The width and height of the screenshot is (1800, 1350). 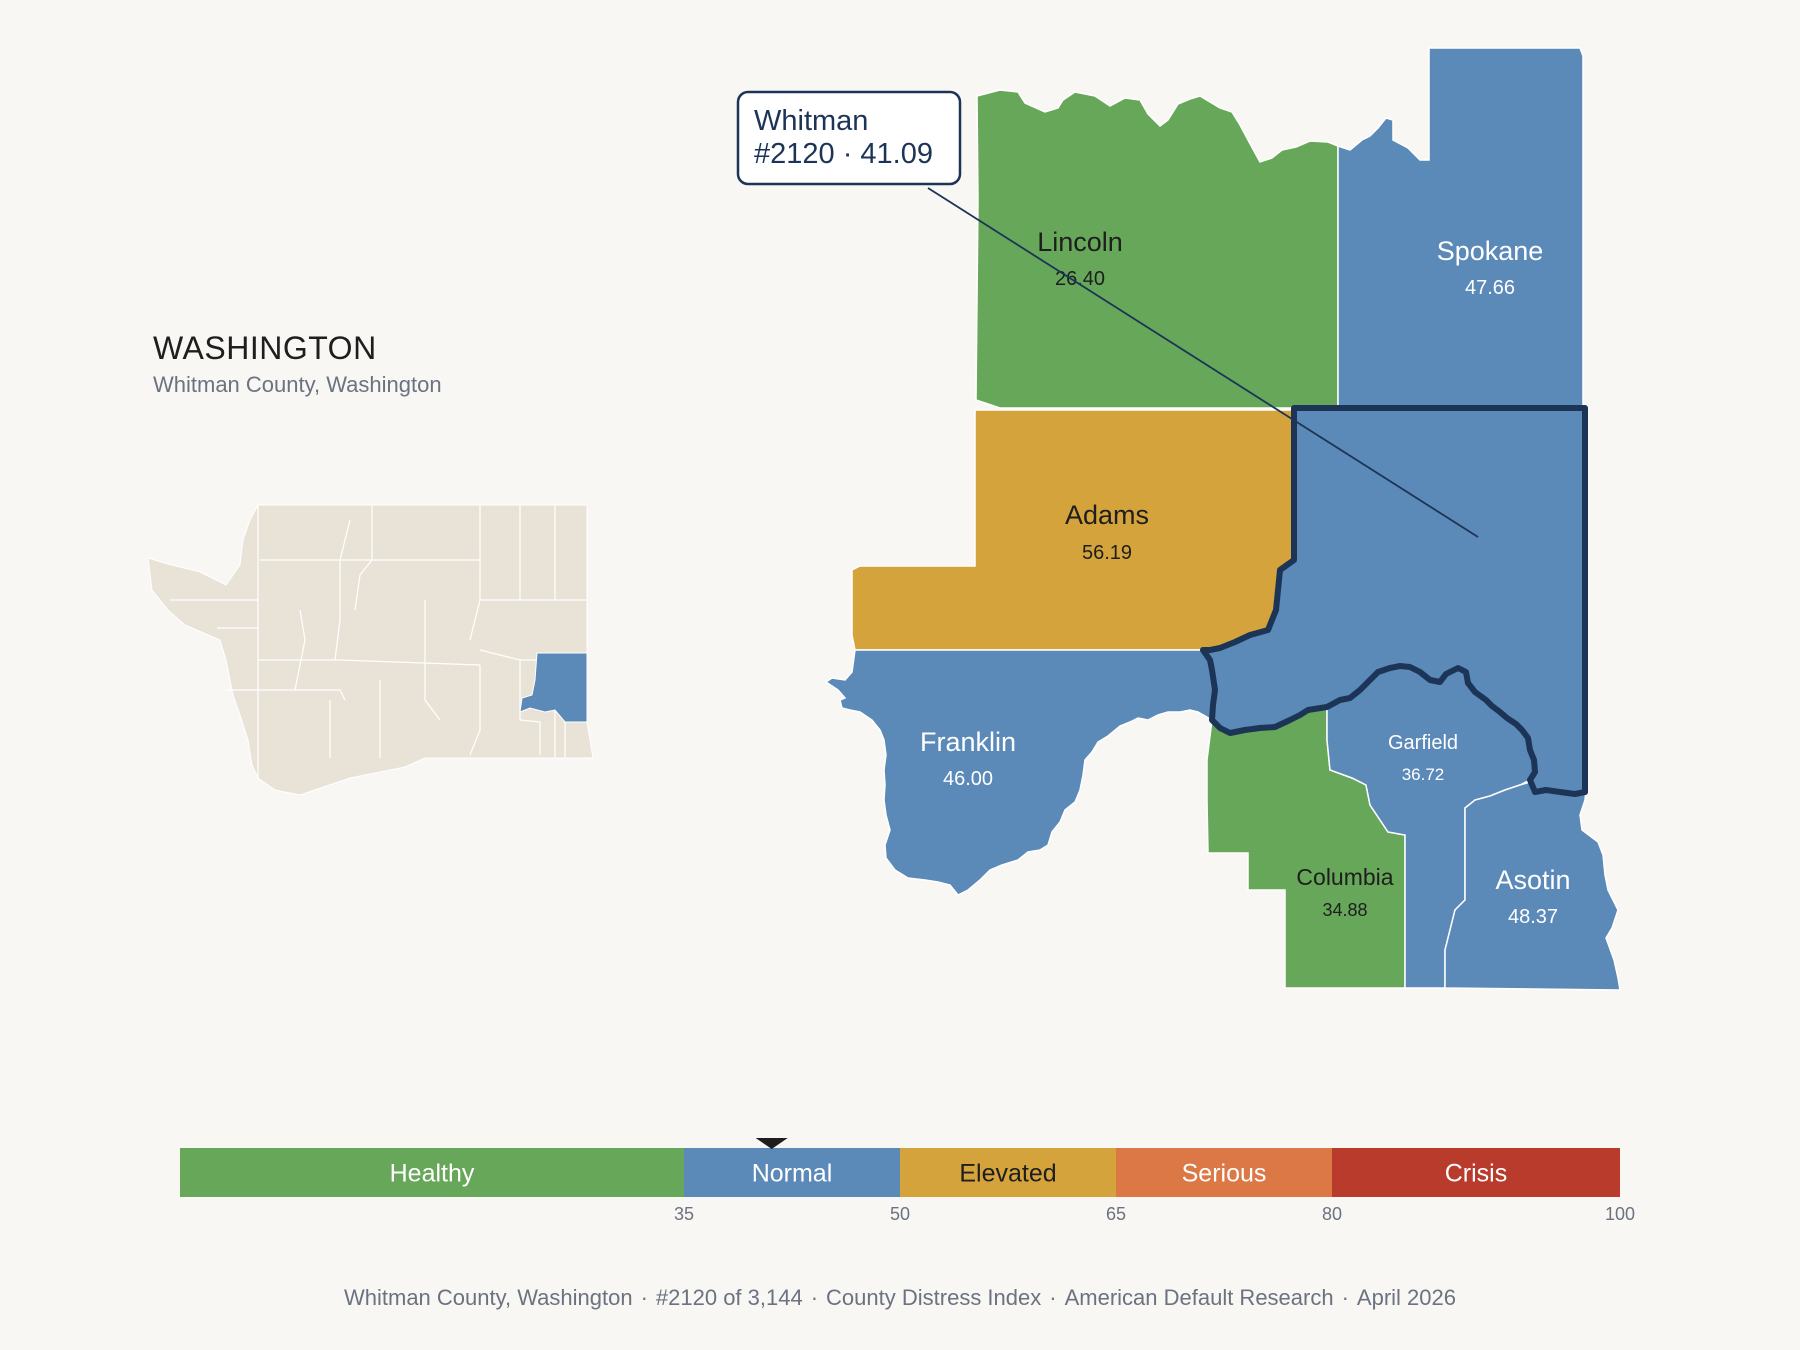 What do you see at coordinates (553, 687) in the screenshot?
I see `locator-whitman-highlight` at bounding box center [553, 687].